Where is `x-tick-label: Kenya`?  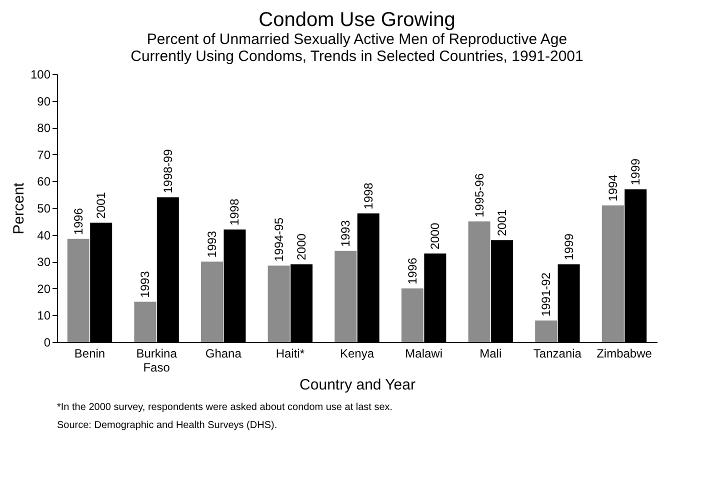
x-tick-label: Kenya is located at coordinates (357, 353).